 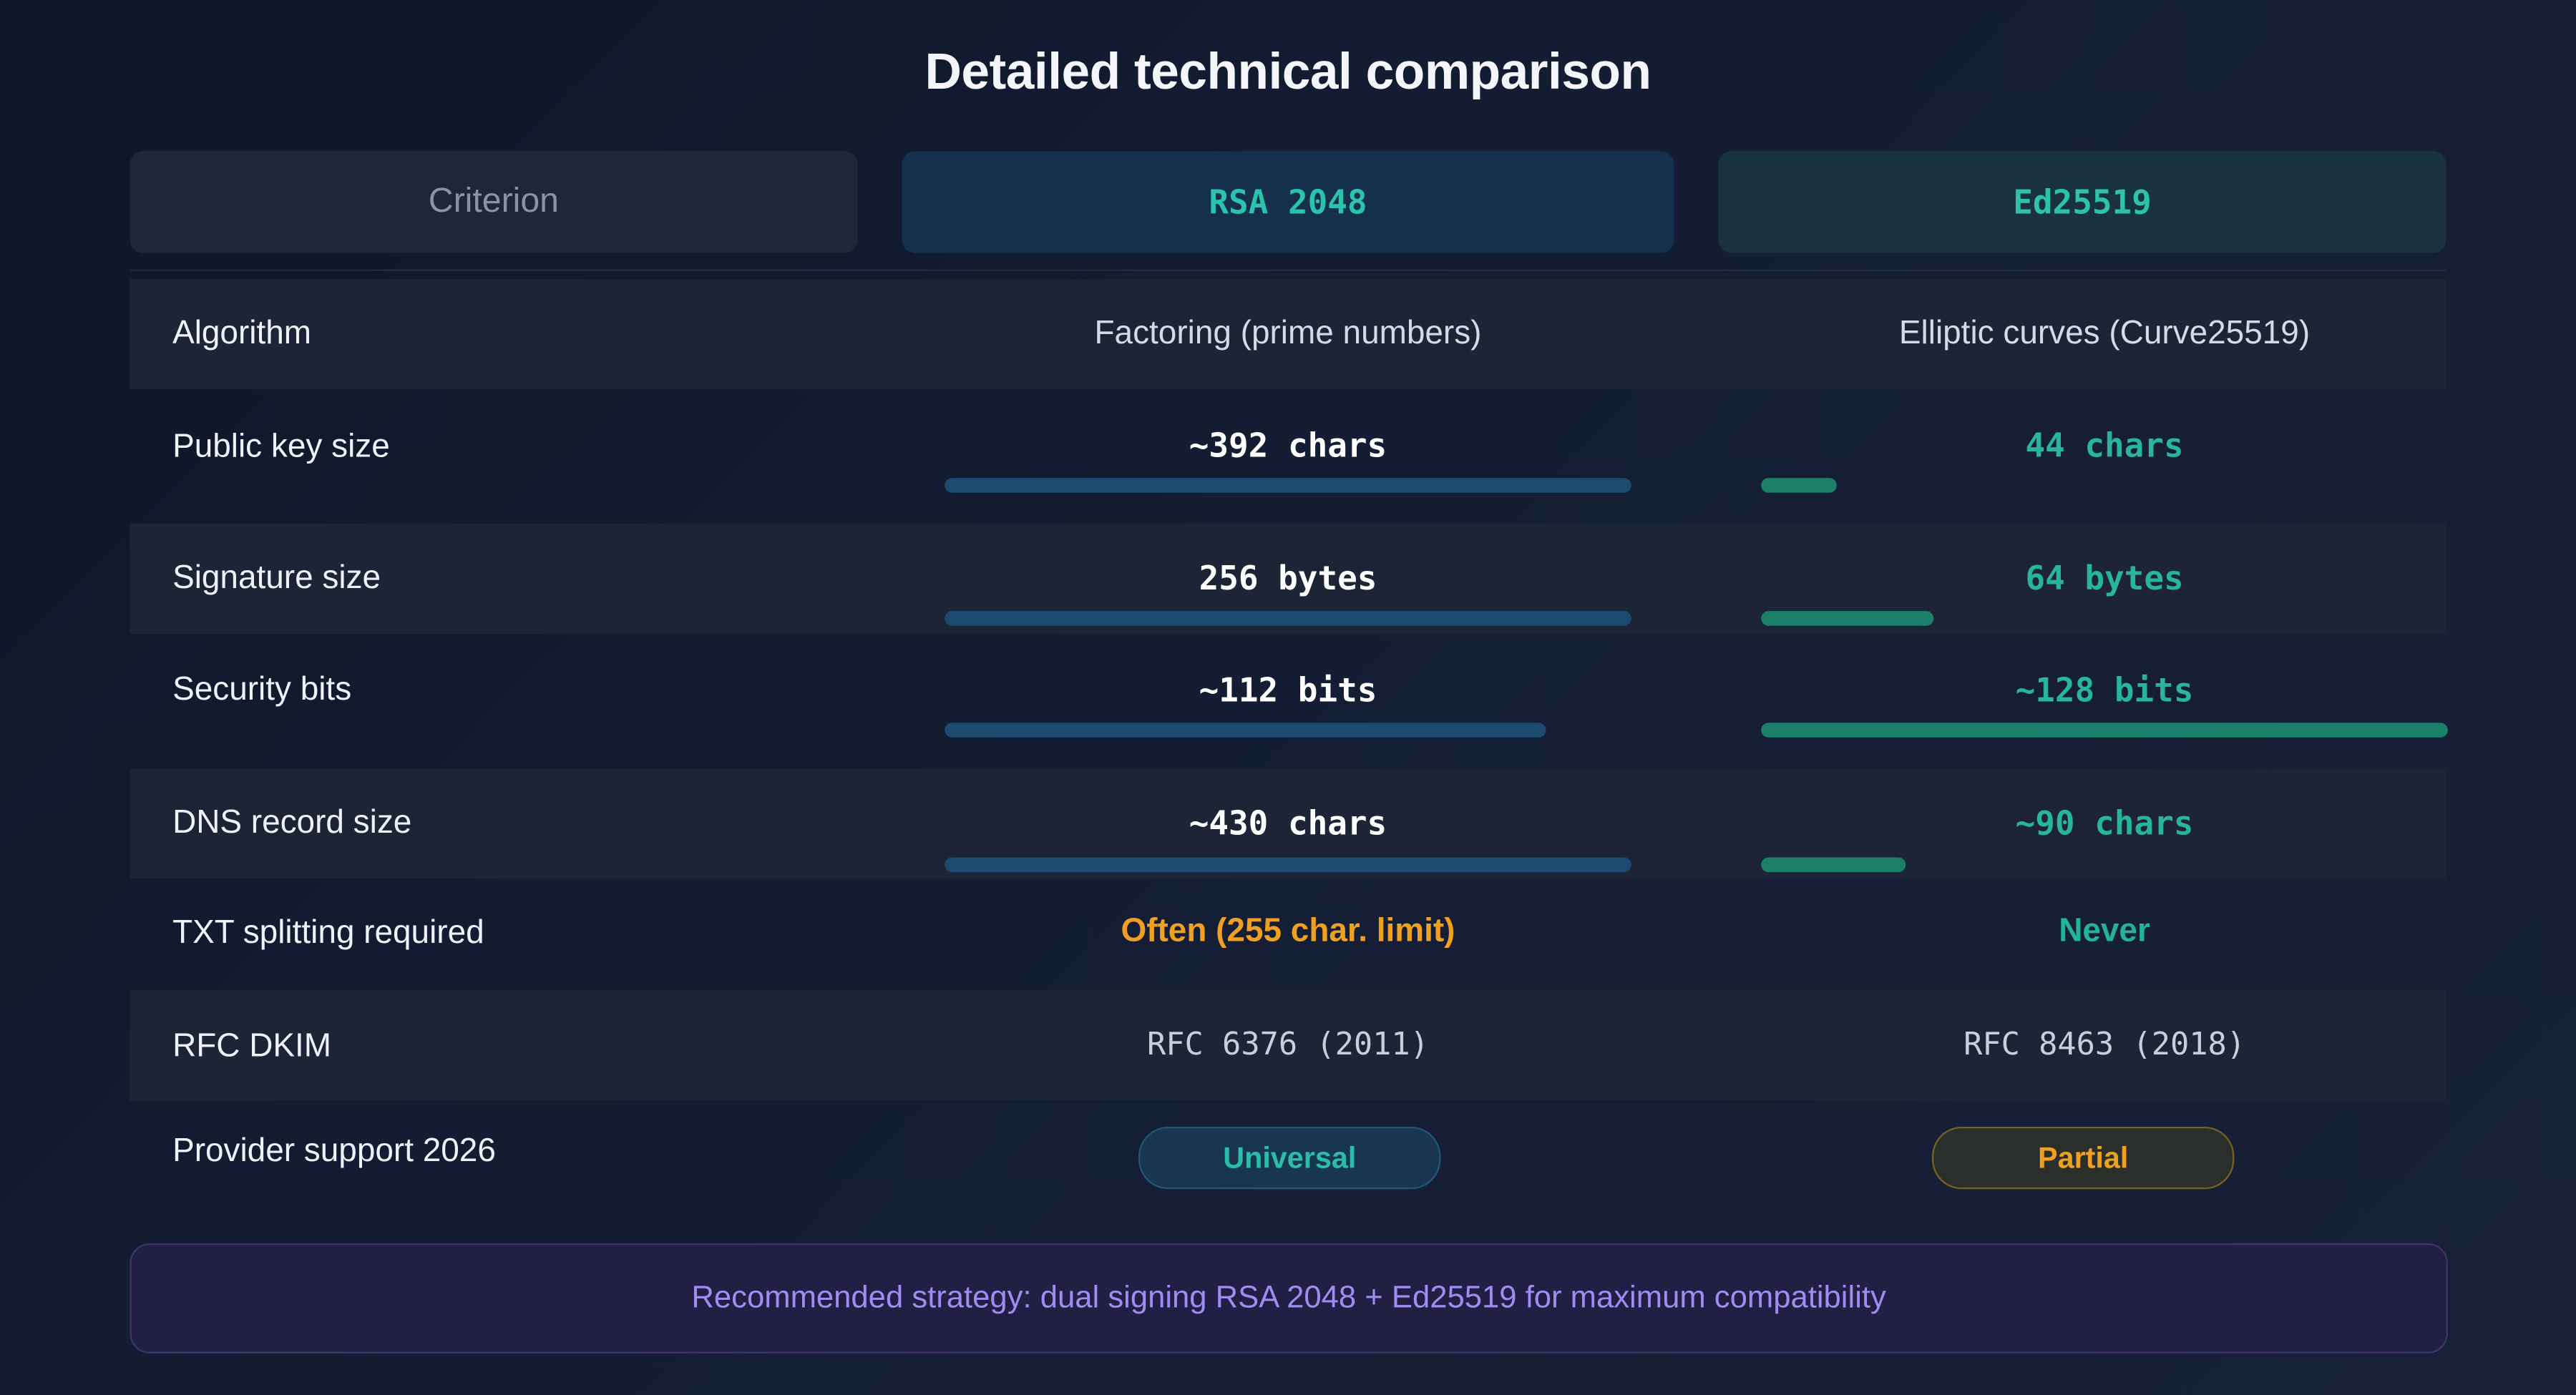 What do you see at coordinates (1288, 690) in the screenshot?
I see `rsa-value: ~112 bits` at bounding box center [1288, 690].